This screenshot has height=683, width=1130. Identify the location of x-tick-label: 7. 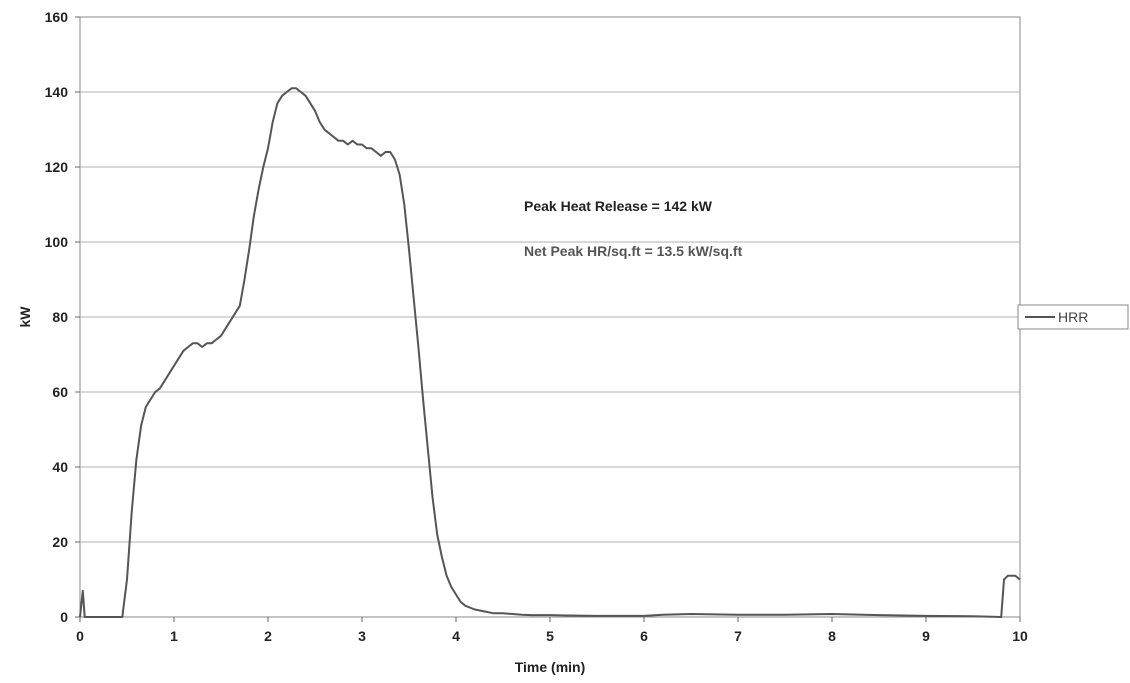
(738, 636).